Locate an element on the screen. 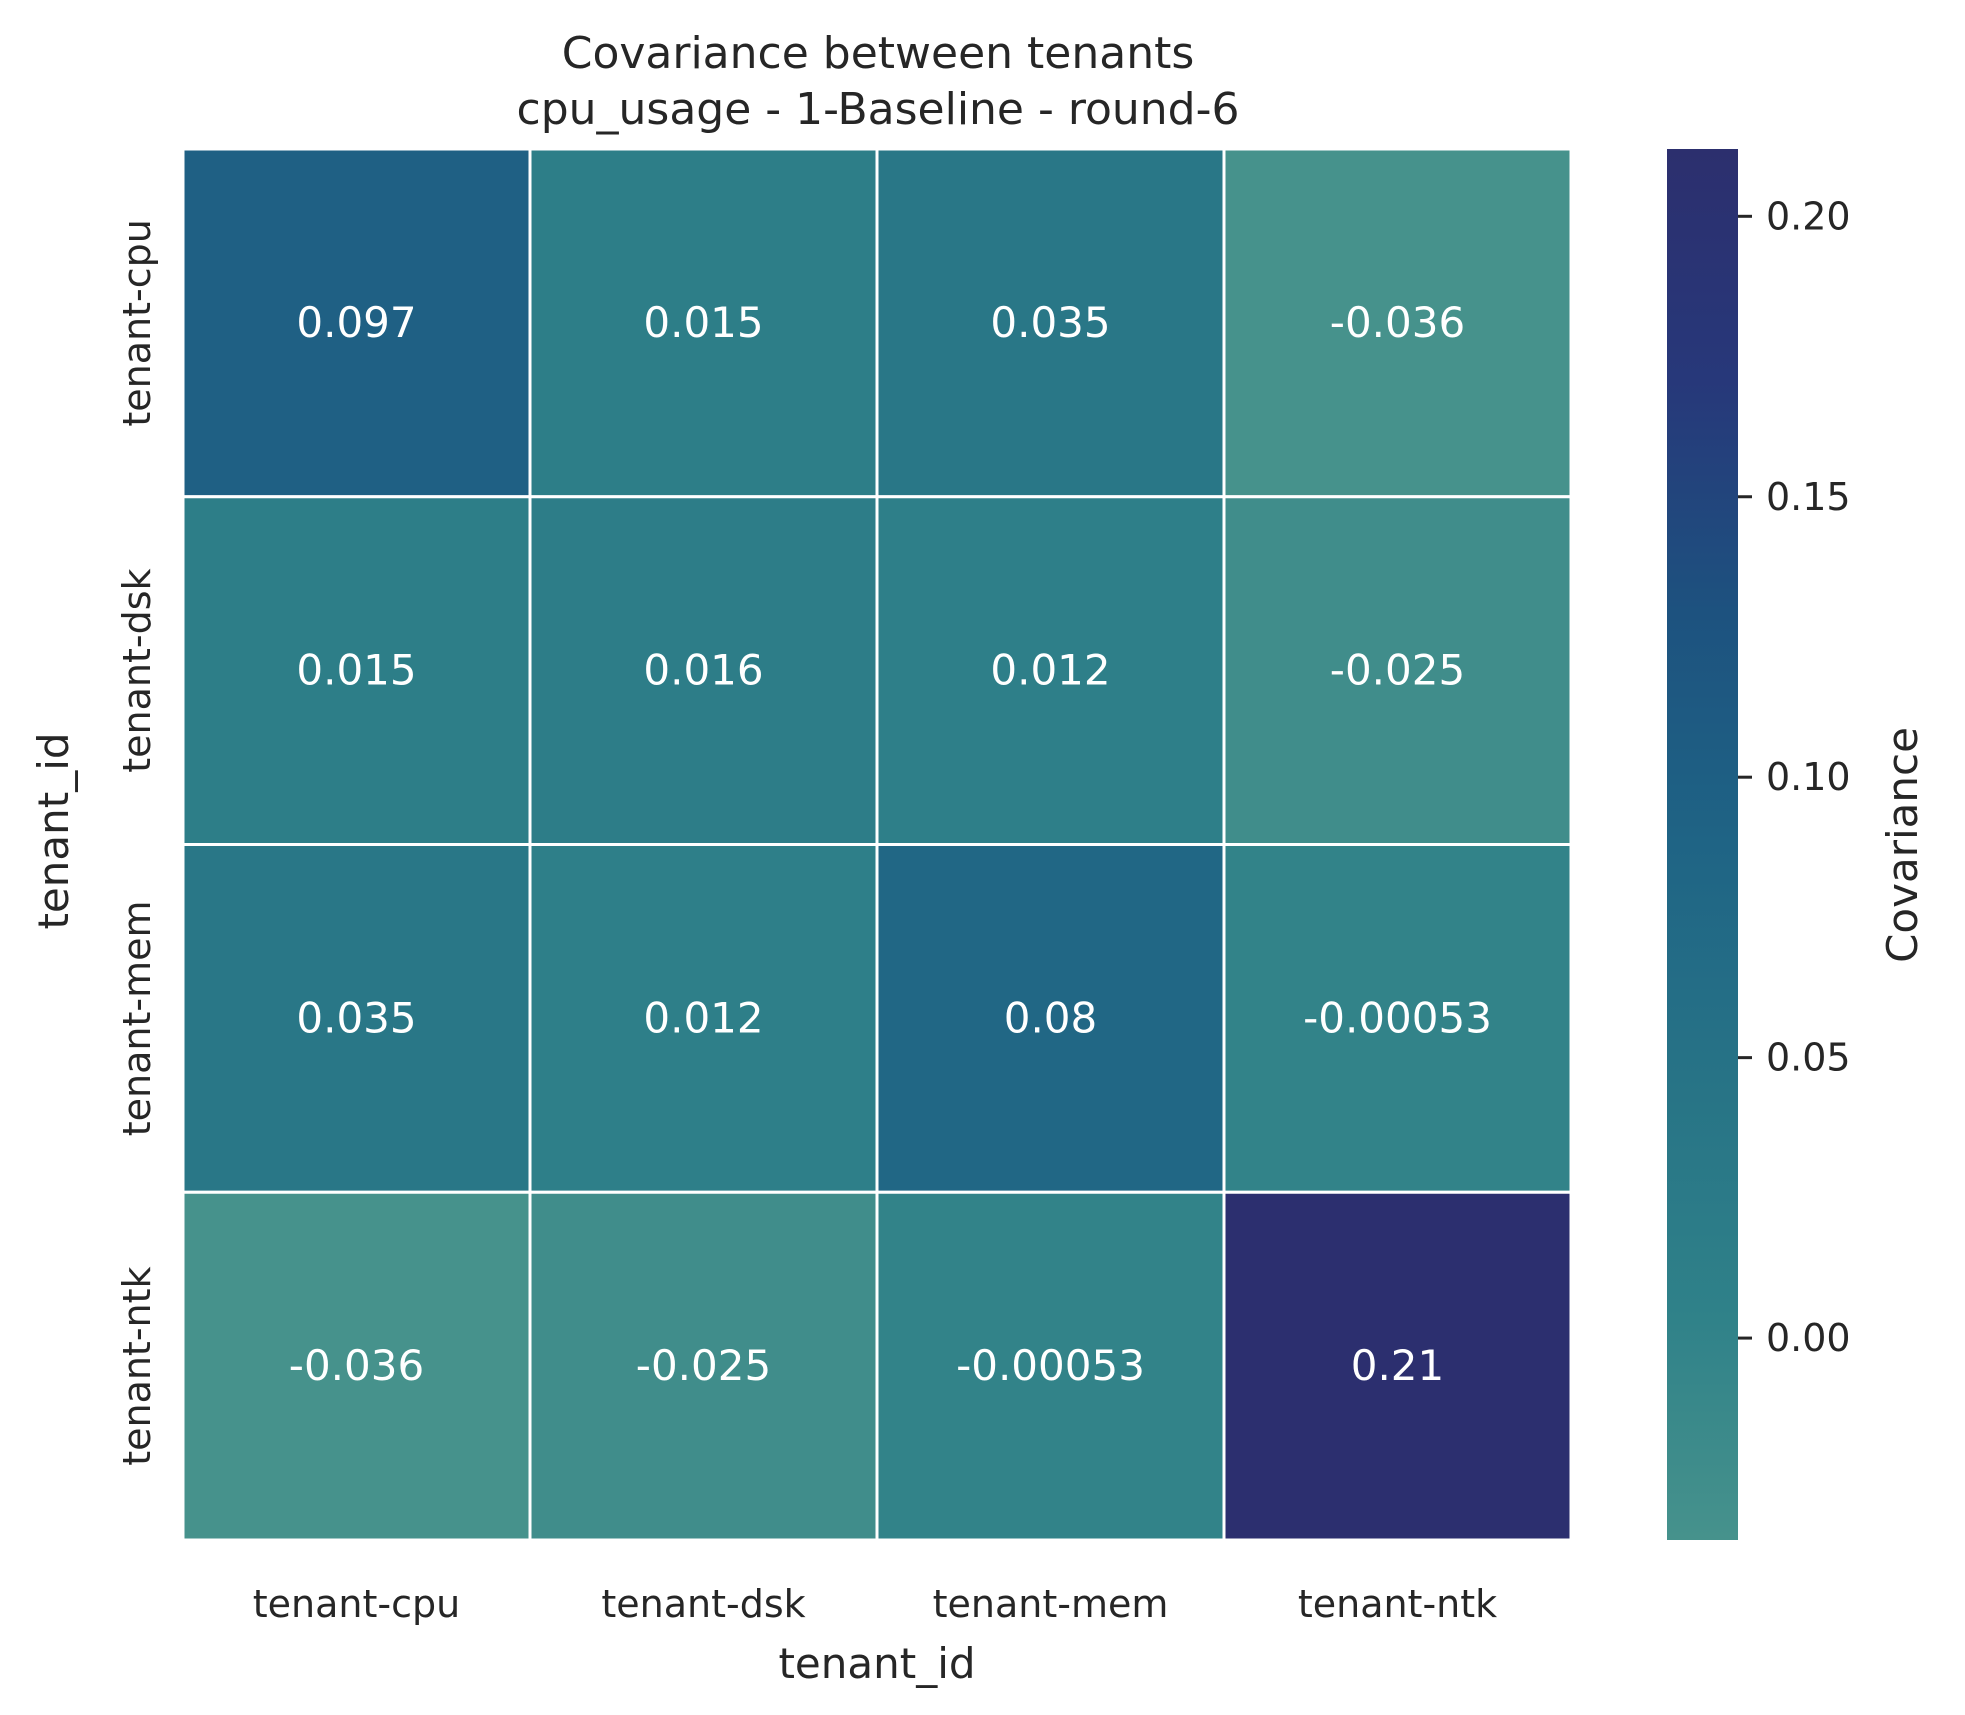  y-axis-label: tenant_id is located at coordinates (53, 830).